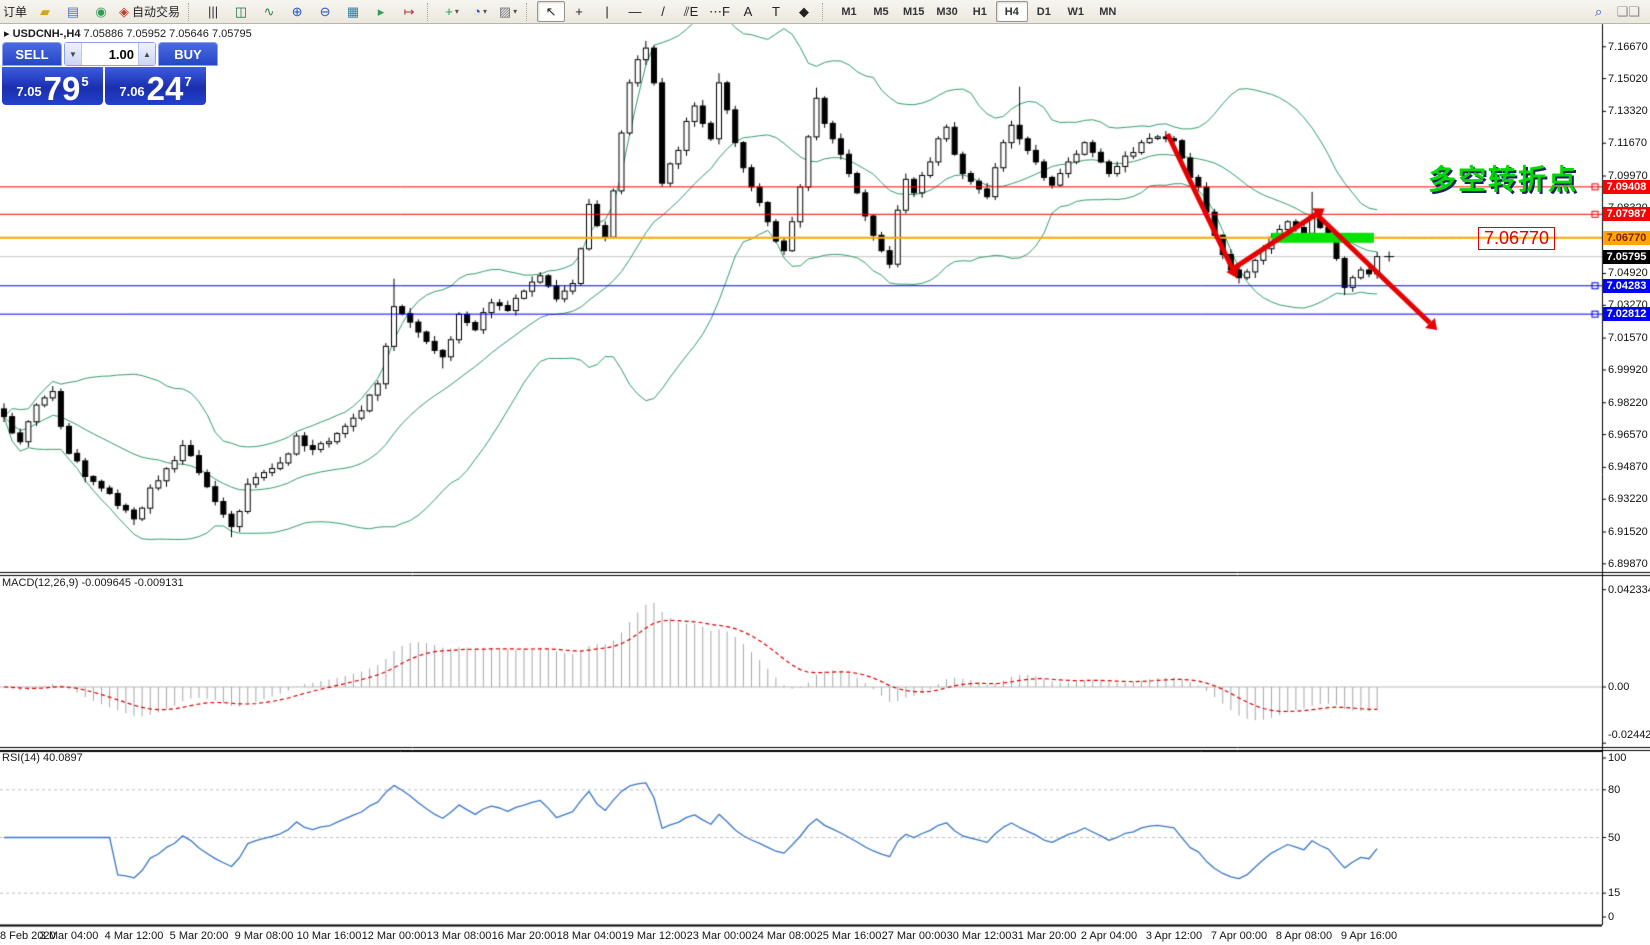  What do you see at coordinates (452, 11) in the screenshot?
I see `indicators-button: + ▾` at bounding box center [452, 11].